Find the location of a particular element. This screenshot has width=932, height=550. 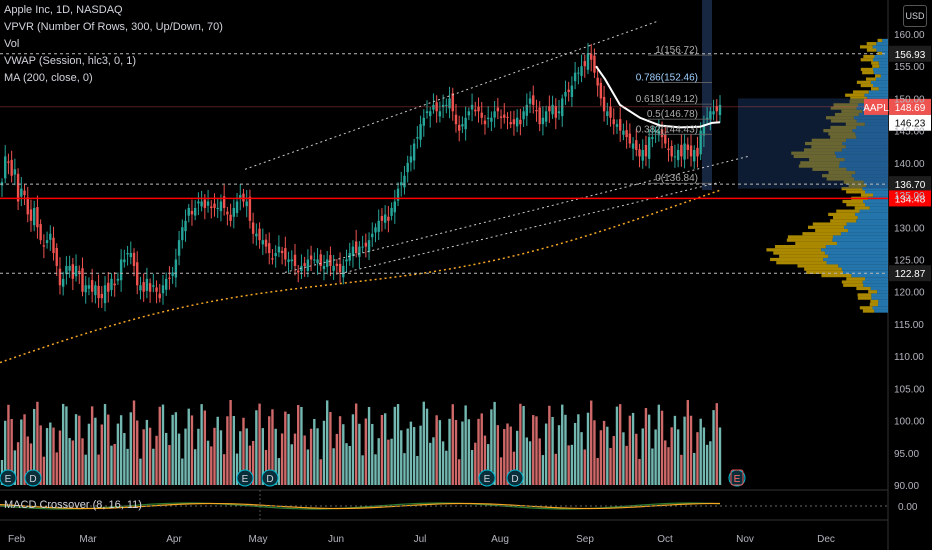

vpvr-legend: VPVR (Number Of Rows, 300, Up/Down, 70) is located at coordinates (113, 27).